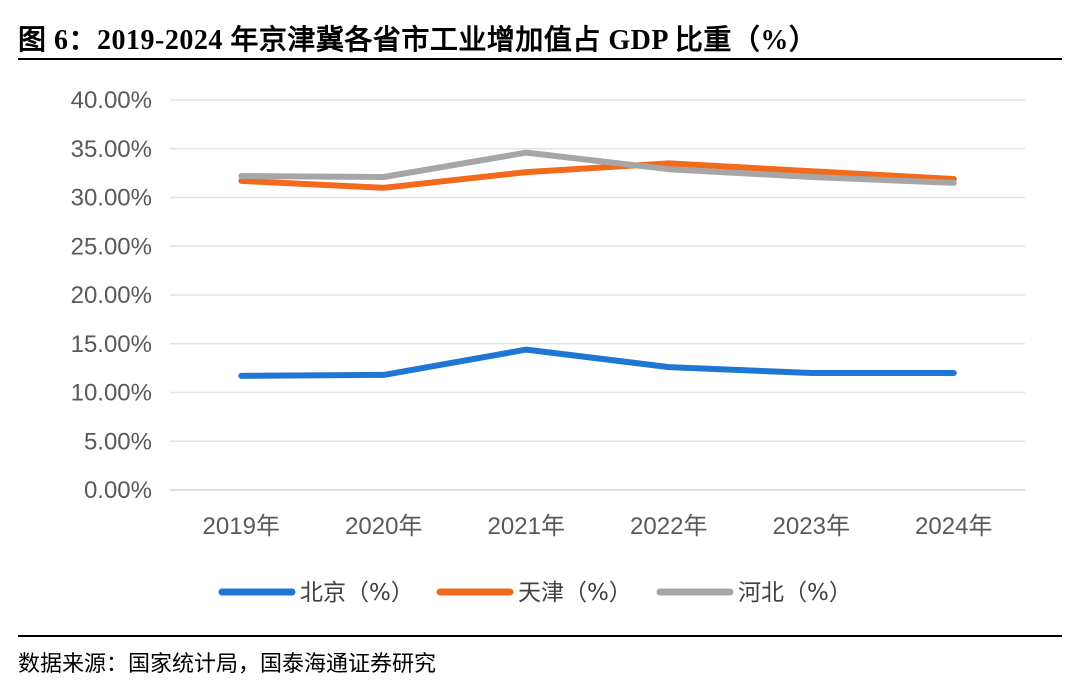 The image size is (1080, 683). What do you see at coordinates (111, 149) in the screenshot?
I see `y-tick-label: 35.00%` at bounding box center [111, 149].